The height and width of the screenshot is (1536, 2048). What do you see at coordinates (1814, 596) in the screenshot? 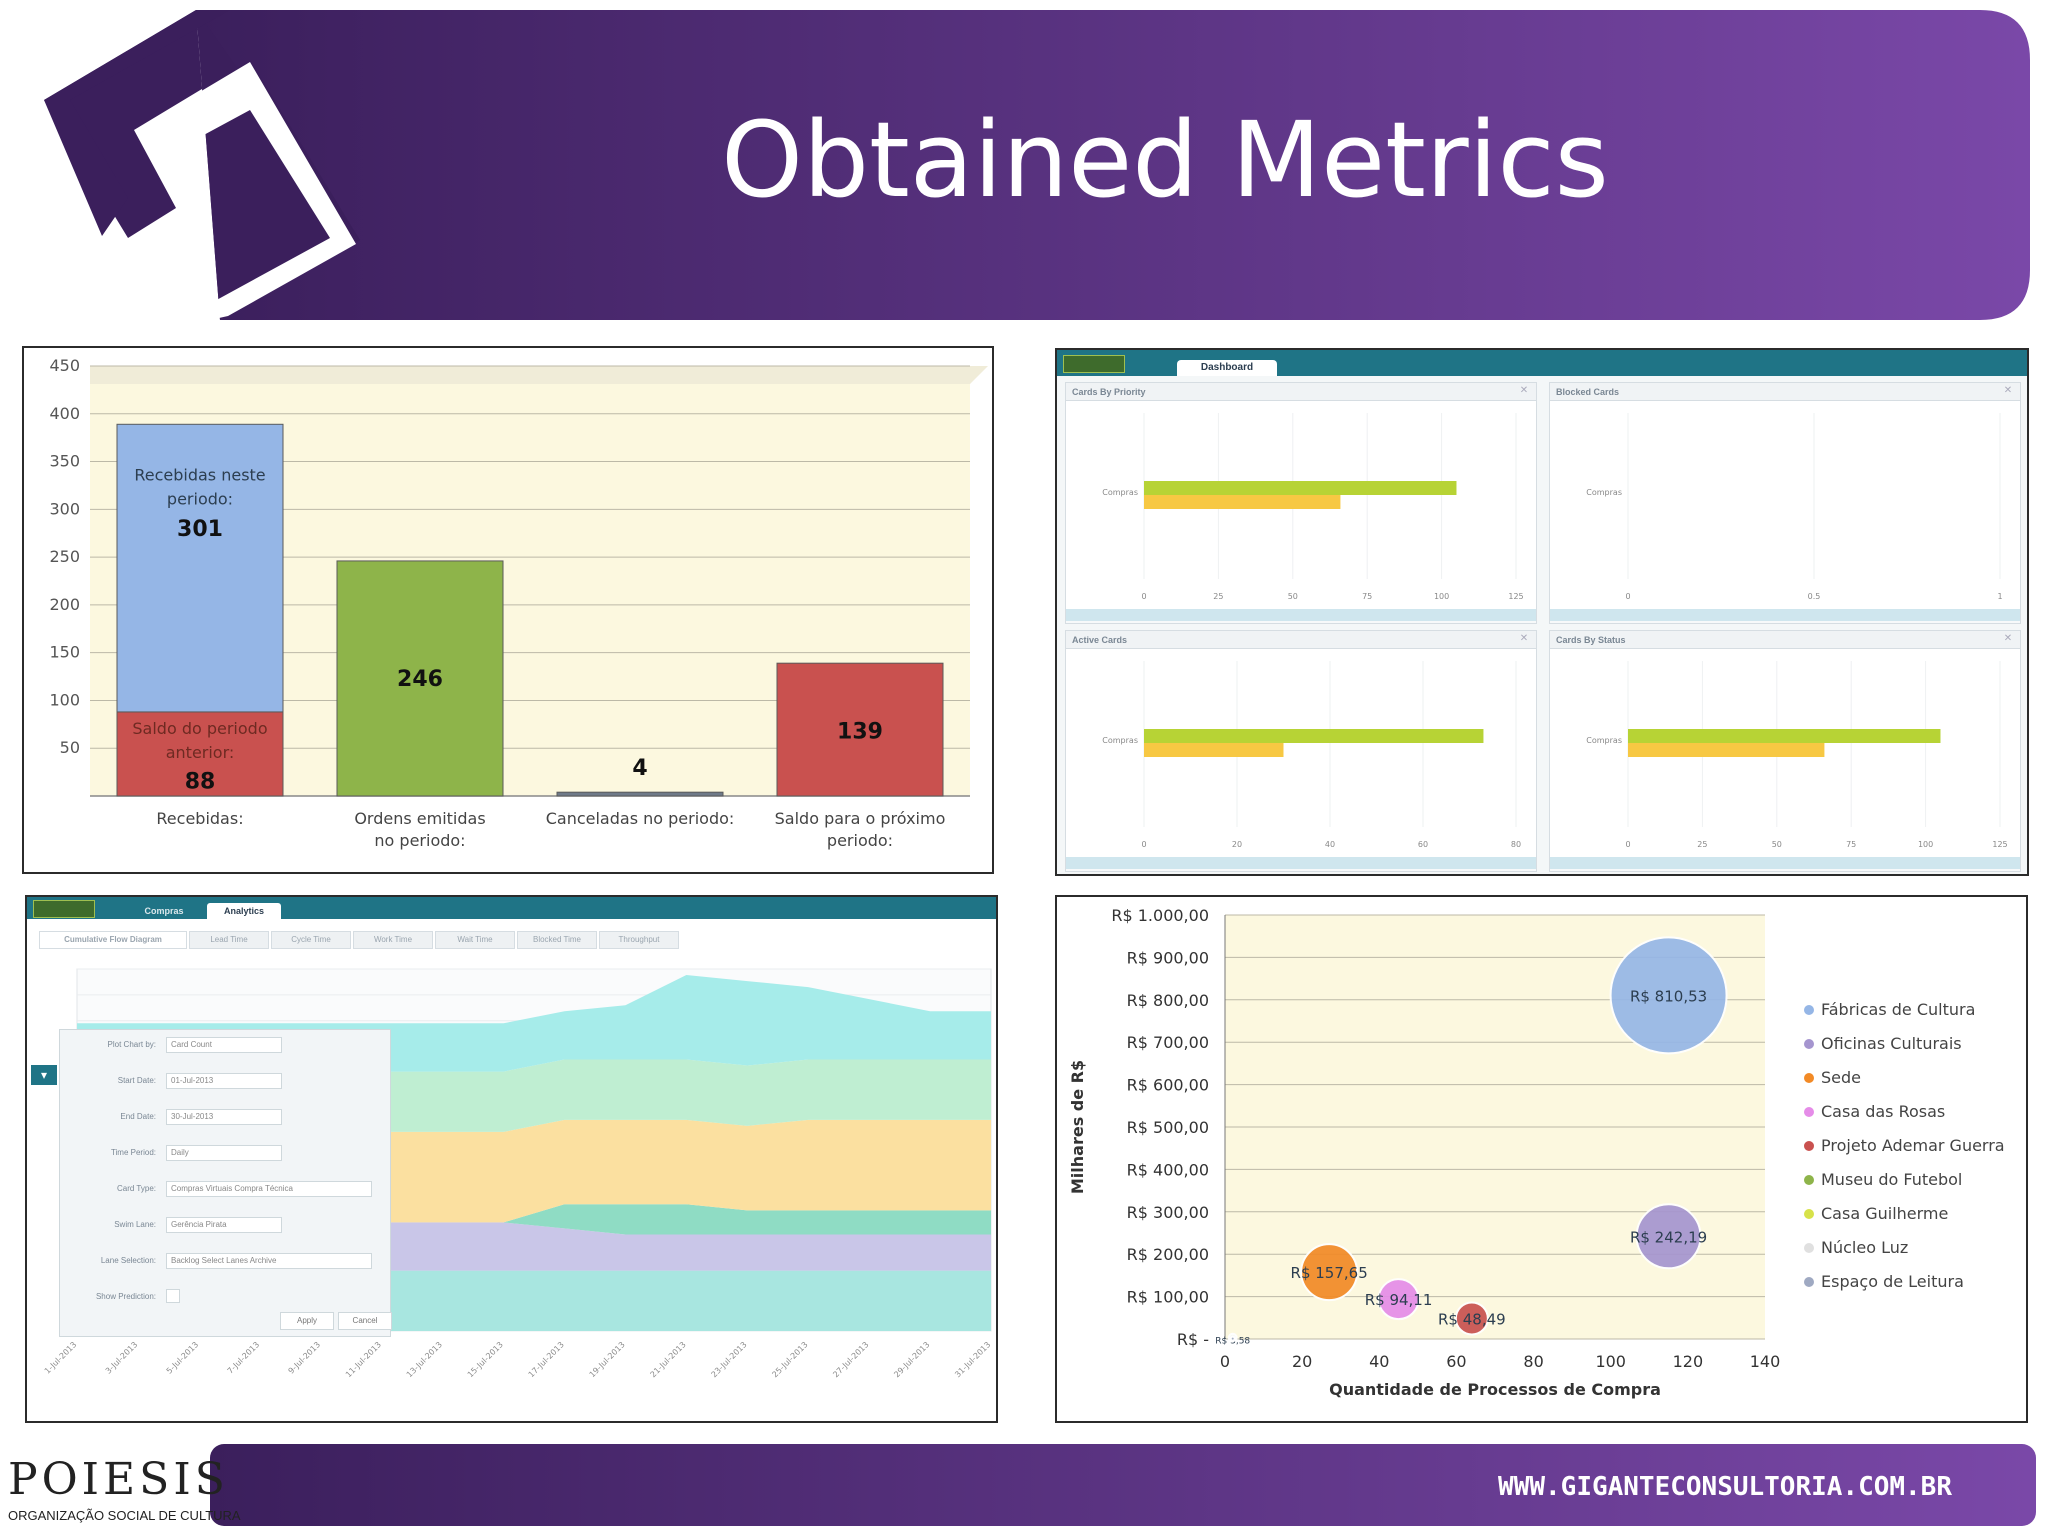
I see `x-tick-label: 0.5` at bounding box center [1814, 596].